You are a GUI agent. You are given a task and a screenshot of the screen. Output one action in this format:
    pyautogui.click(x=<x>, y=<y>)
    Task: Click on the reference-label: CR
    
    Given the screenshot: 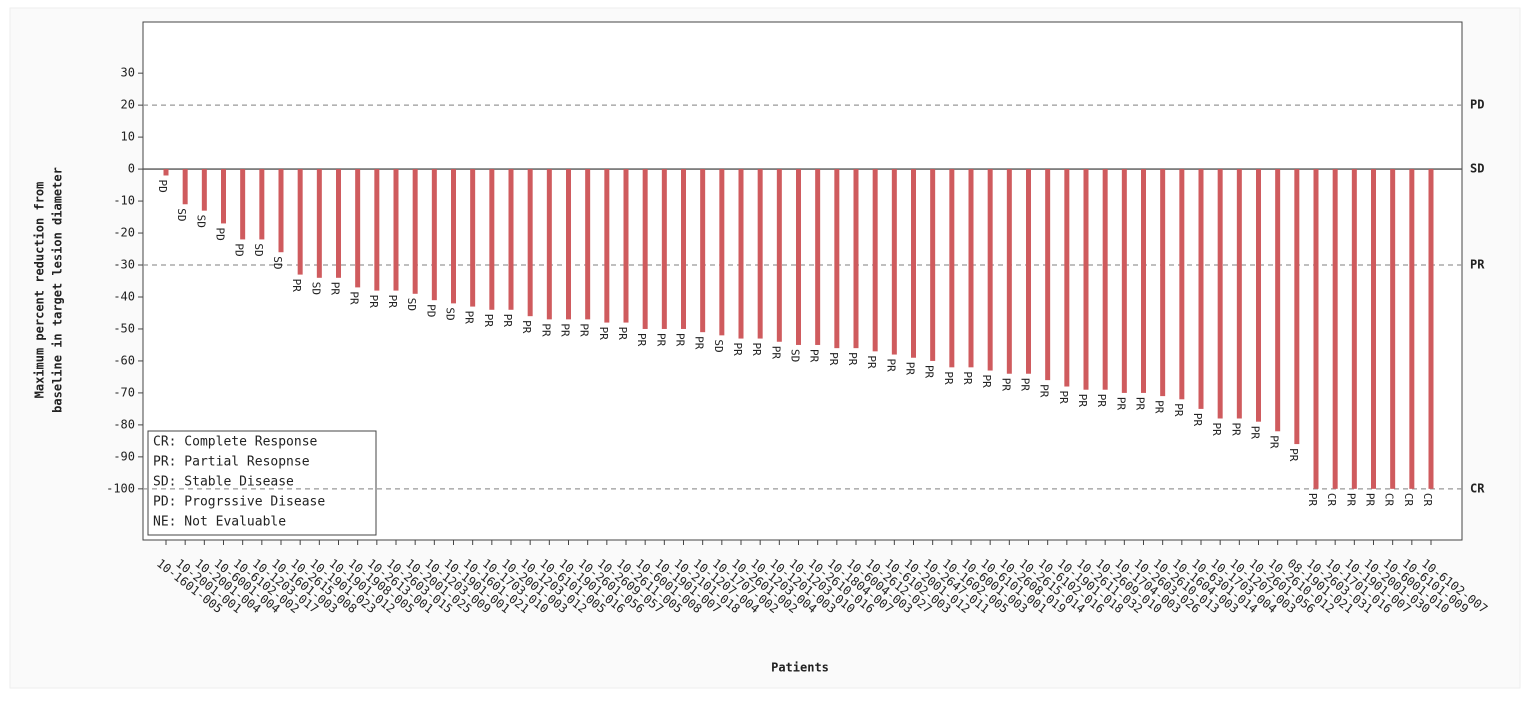 What is the action you would take?
    pyautogui.click(x=1477, y=488)
    